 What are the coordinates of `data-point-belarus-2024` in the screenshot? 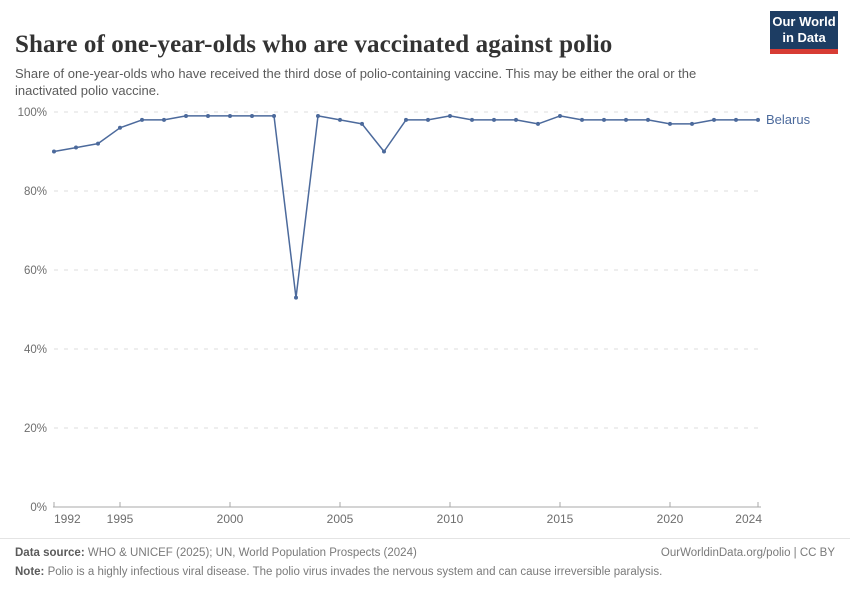 It's located at (758, 119).